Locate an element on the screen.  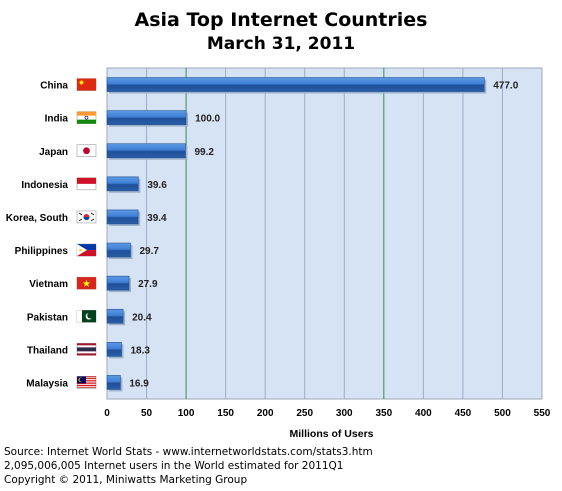
x-tick-label: 450 is located at coordinates (463, 413).